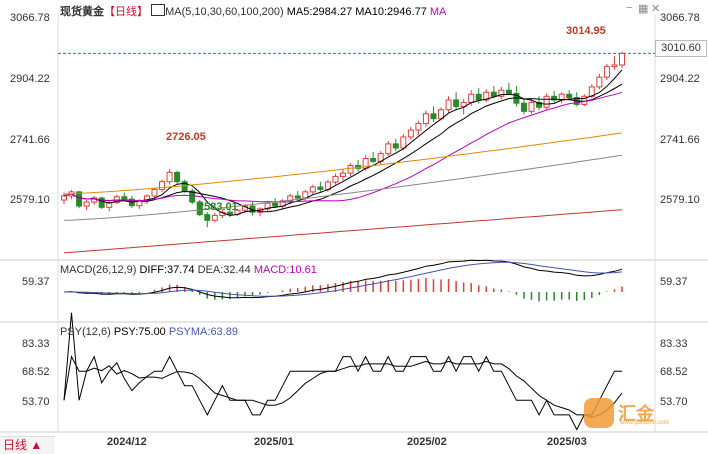  Describe the element at coordinates (629, 8) in the screenshot. I see `minimize-icon: −` at that location.